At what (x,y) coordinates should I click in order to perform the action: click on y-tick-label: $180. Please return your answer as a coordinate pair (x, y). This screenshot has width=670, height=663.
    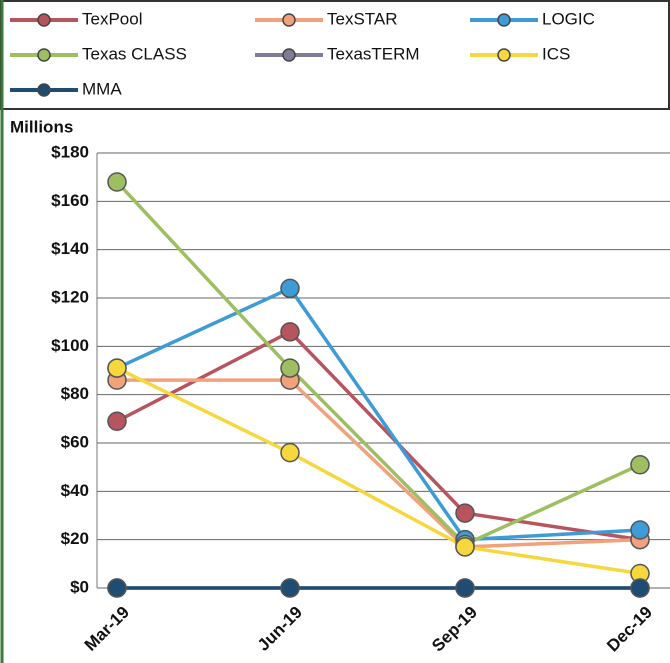
    Looking at the image, I should click on (70, 151).